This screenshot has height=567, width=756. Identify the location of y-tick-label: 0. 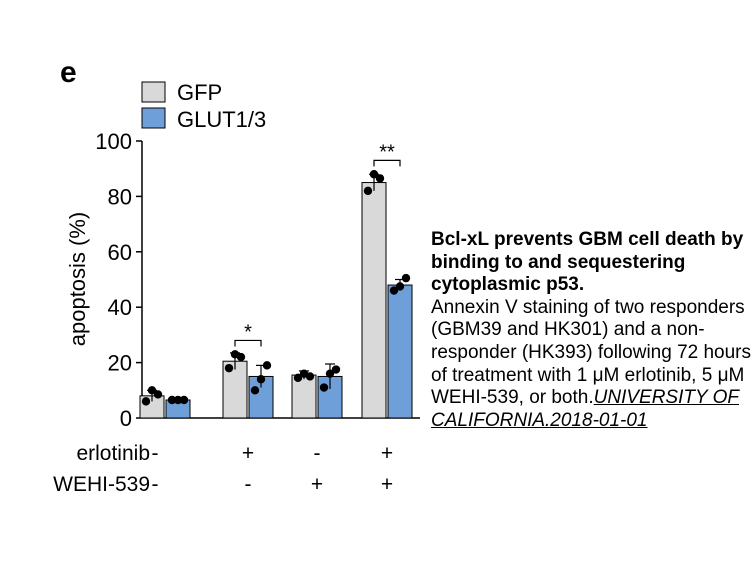
(126, 418).